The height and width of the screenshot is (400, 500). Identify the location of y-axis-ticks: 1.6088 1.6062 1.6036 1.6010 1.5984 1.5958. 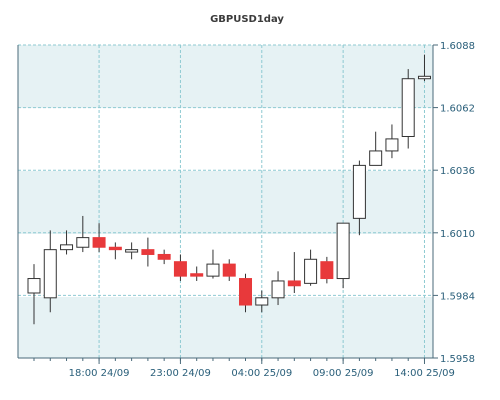
(454, 203).